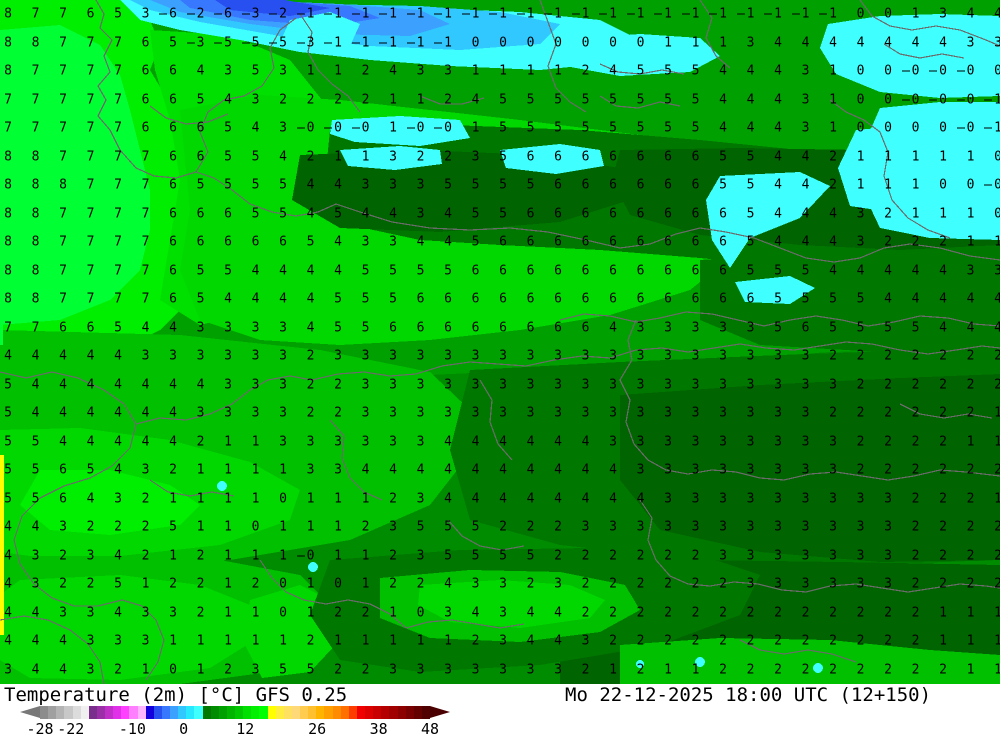 This screenshot has height=738, width=1000. What do you see at coordinates (810, 661) in the screenshot?
I see `band-5f` at bounding box center [810, 661].